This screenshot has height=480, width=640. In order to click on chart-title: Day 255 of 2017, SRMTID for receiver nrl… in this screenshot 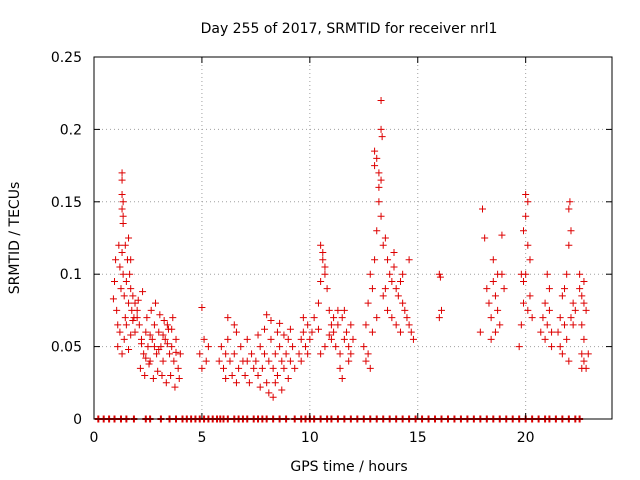, I will do `click(349, 29)`.